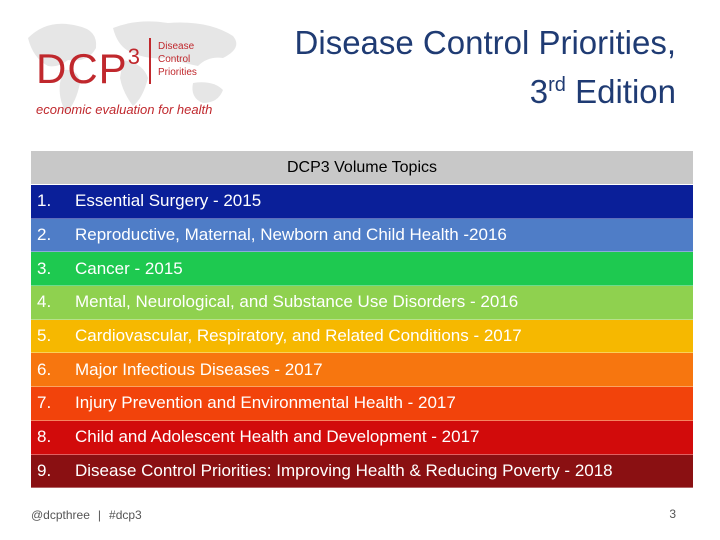 The width and height of the screenshot is (720, 540). What do you see at coordinates (129, 268) in the screenshot?
I see `topic-label: Cancer - 2015` at bounding box center [129, 268].